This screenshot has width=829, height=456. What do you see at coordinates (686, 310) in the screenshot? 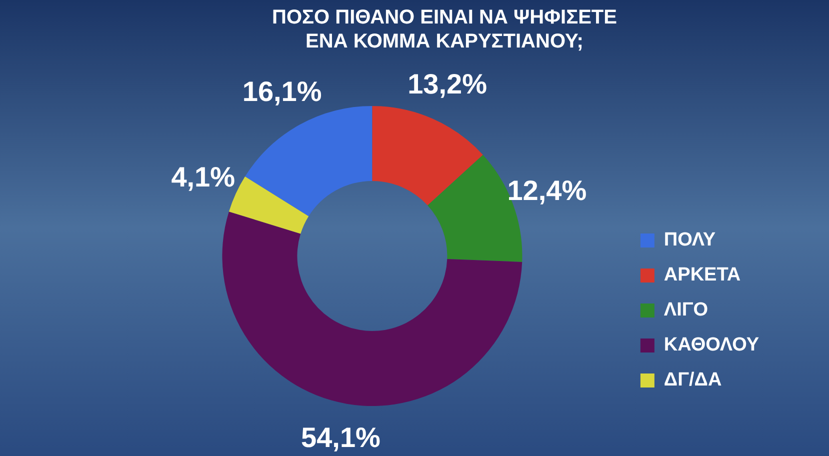
I see `legend-label: ΛΙΓΟ` at bounding box center [686, 310].